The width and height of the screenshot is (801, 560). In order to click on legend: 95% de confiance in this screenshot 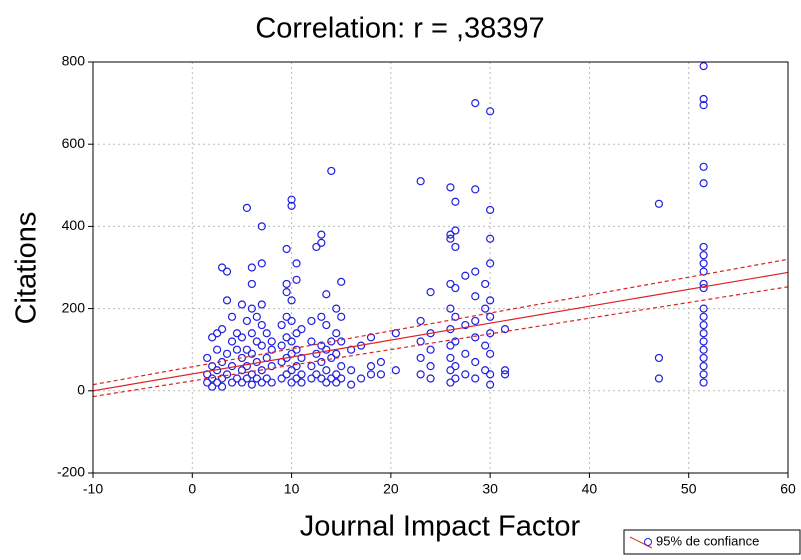, I will do `click(712, 542)`.